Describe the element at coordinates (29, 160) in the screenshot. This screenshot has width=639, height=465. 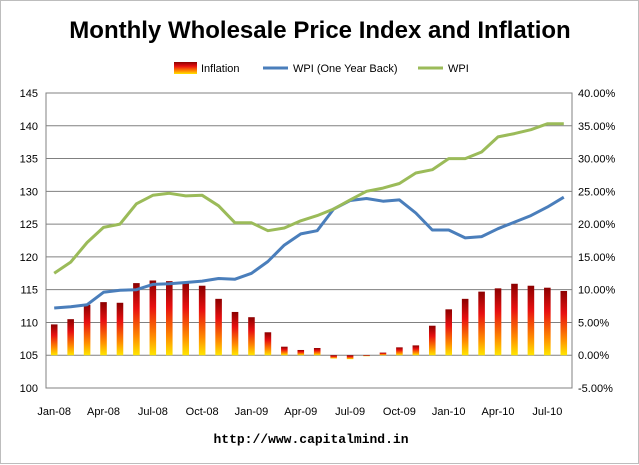
I see `left-tick-label: 135` at that location.